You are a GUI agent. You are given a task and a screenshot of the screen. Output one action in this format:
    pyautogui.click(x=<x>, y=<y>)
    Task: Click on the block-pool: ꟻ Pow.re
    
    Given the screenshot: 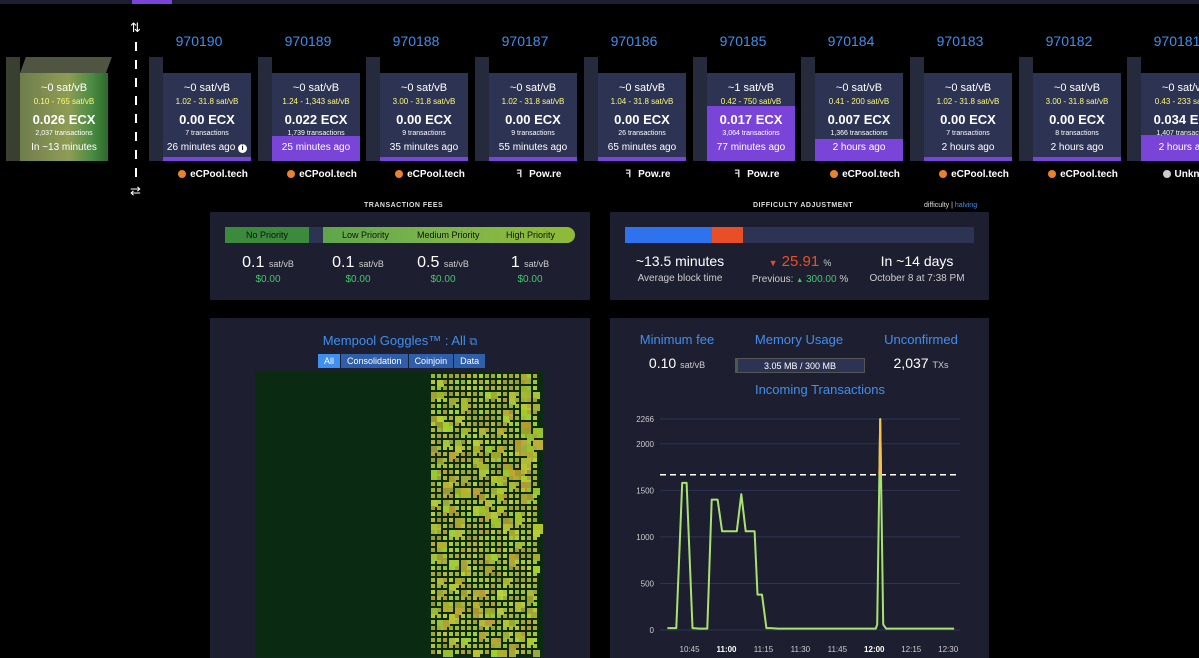 What is the action you would take?
    pyautogui.click(x=757, y=174)
    